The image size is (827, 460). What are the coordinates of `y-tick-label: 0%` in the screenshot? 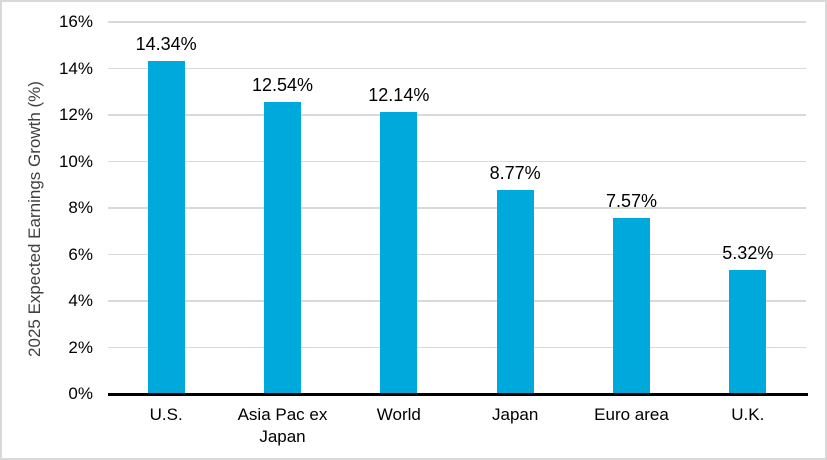 It's located at (80, 393).